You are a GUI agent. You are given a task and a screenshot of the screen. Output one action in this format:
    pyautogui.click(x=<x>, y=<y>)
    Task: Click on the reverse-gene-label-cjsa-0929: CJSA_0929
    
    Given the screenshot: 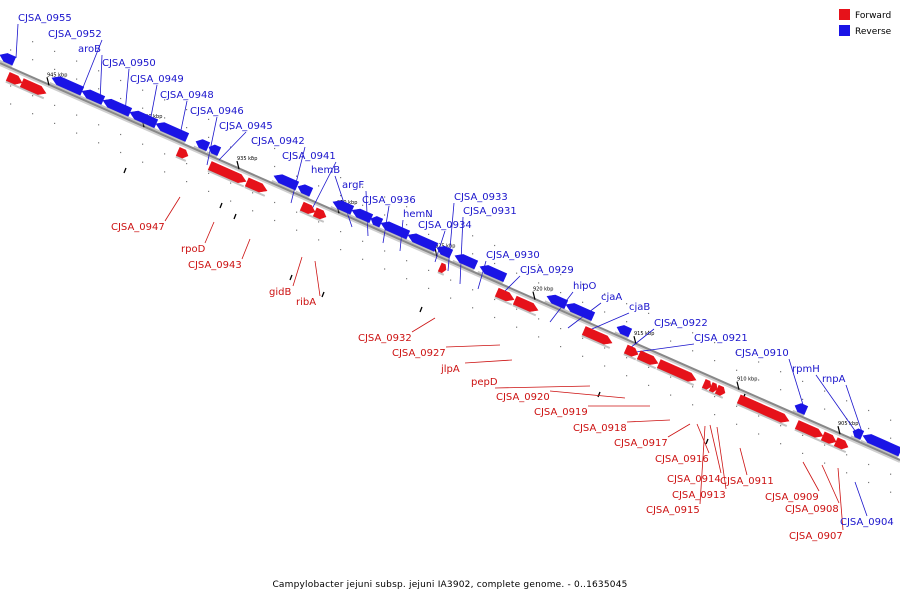 What is the action you would take?
    pyautogui.click(x=547, y=270)
    